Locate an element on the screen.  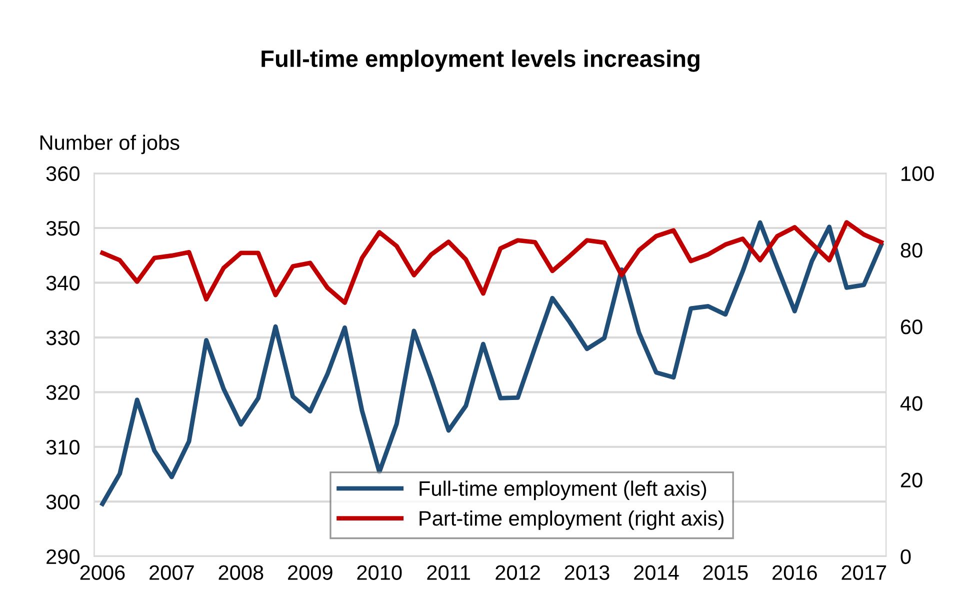
x-tick-label: 2008 is located at coordinates (241, 572).